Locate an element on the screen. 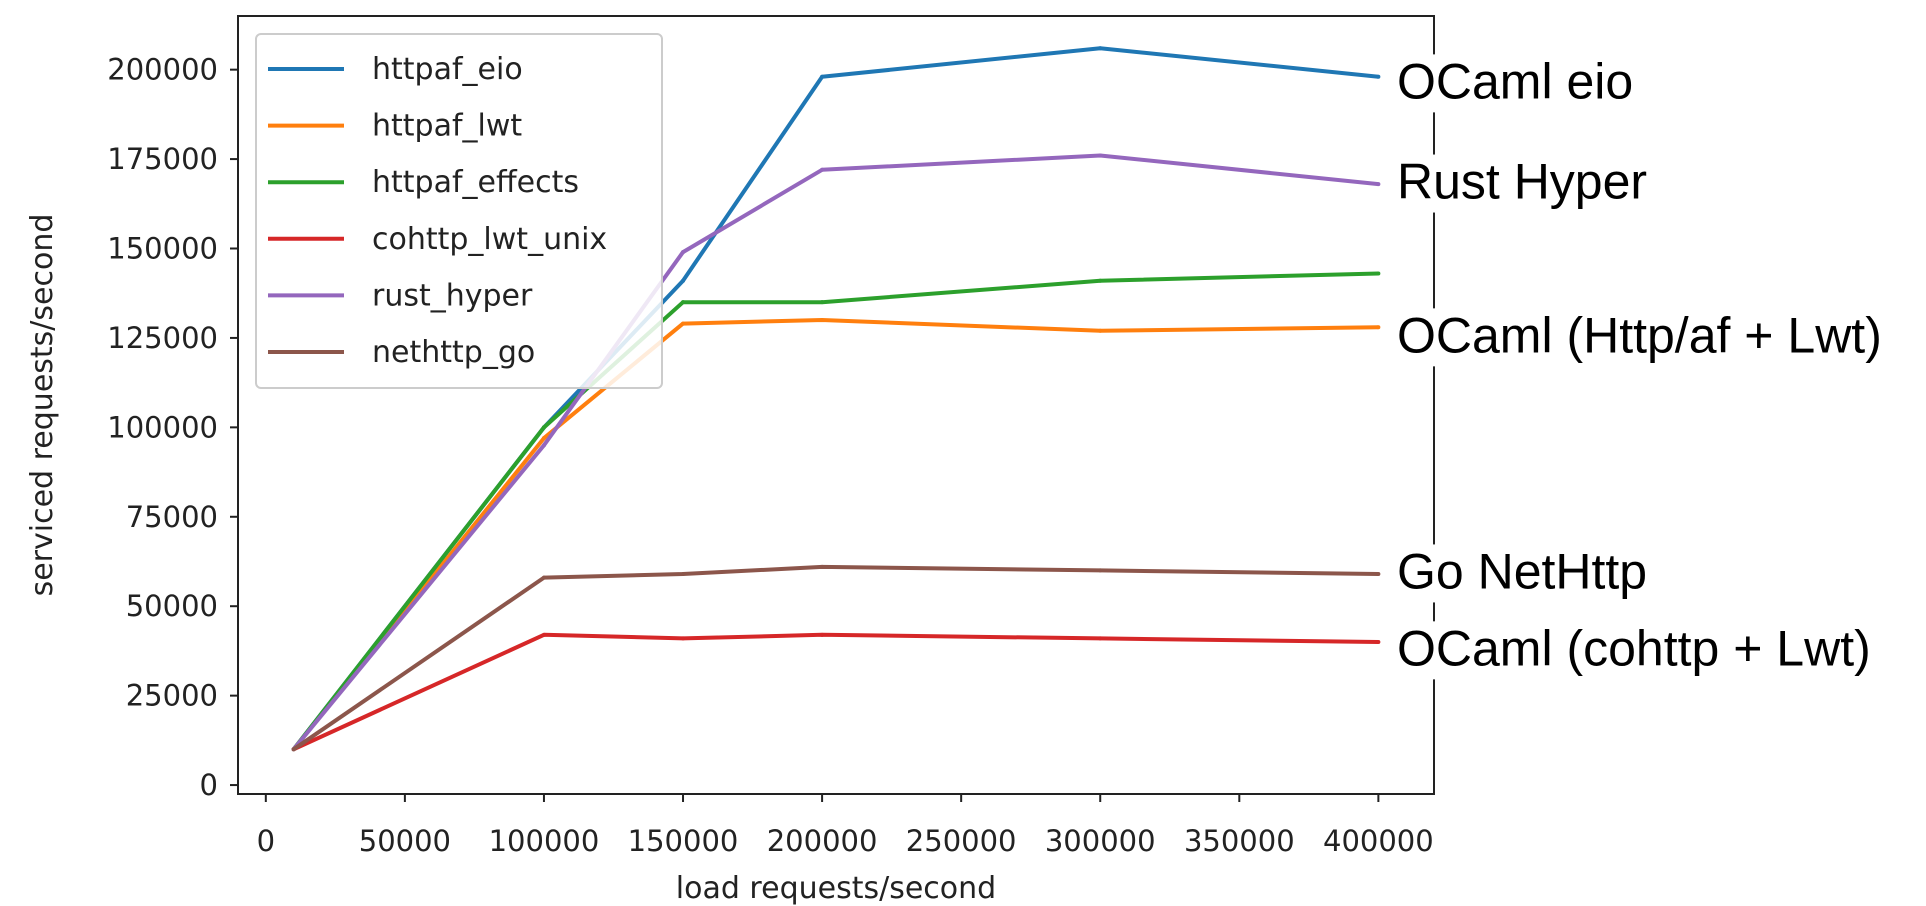 The height and width of the screenshot is (906, 1926). x-tick-label: 0 is located at coordinates (266, 841).